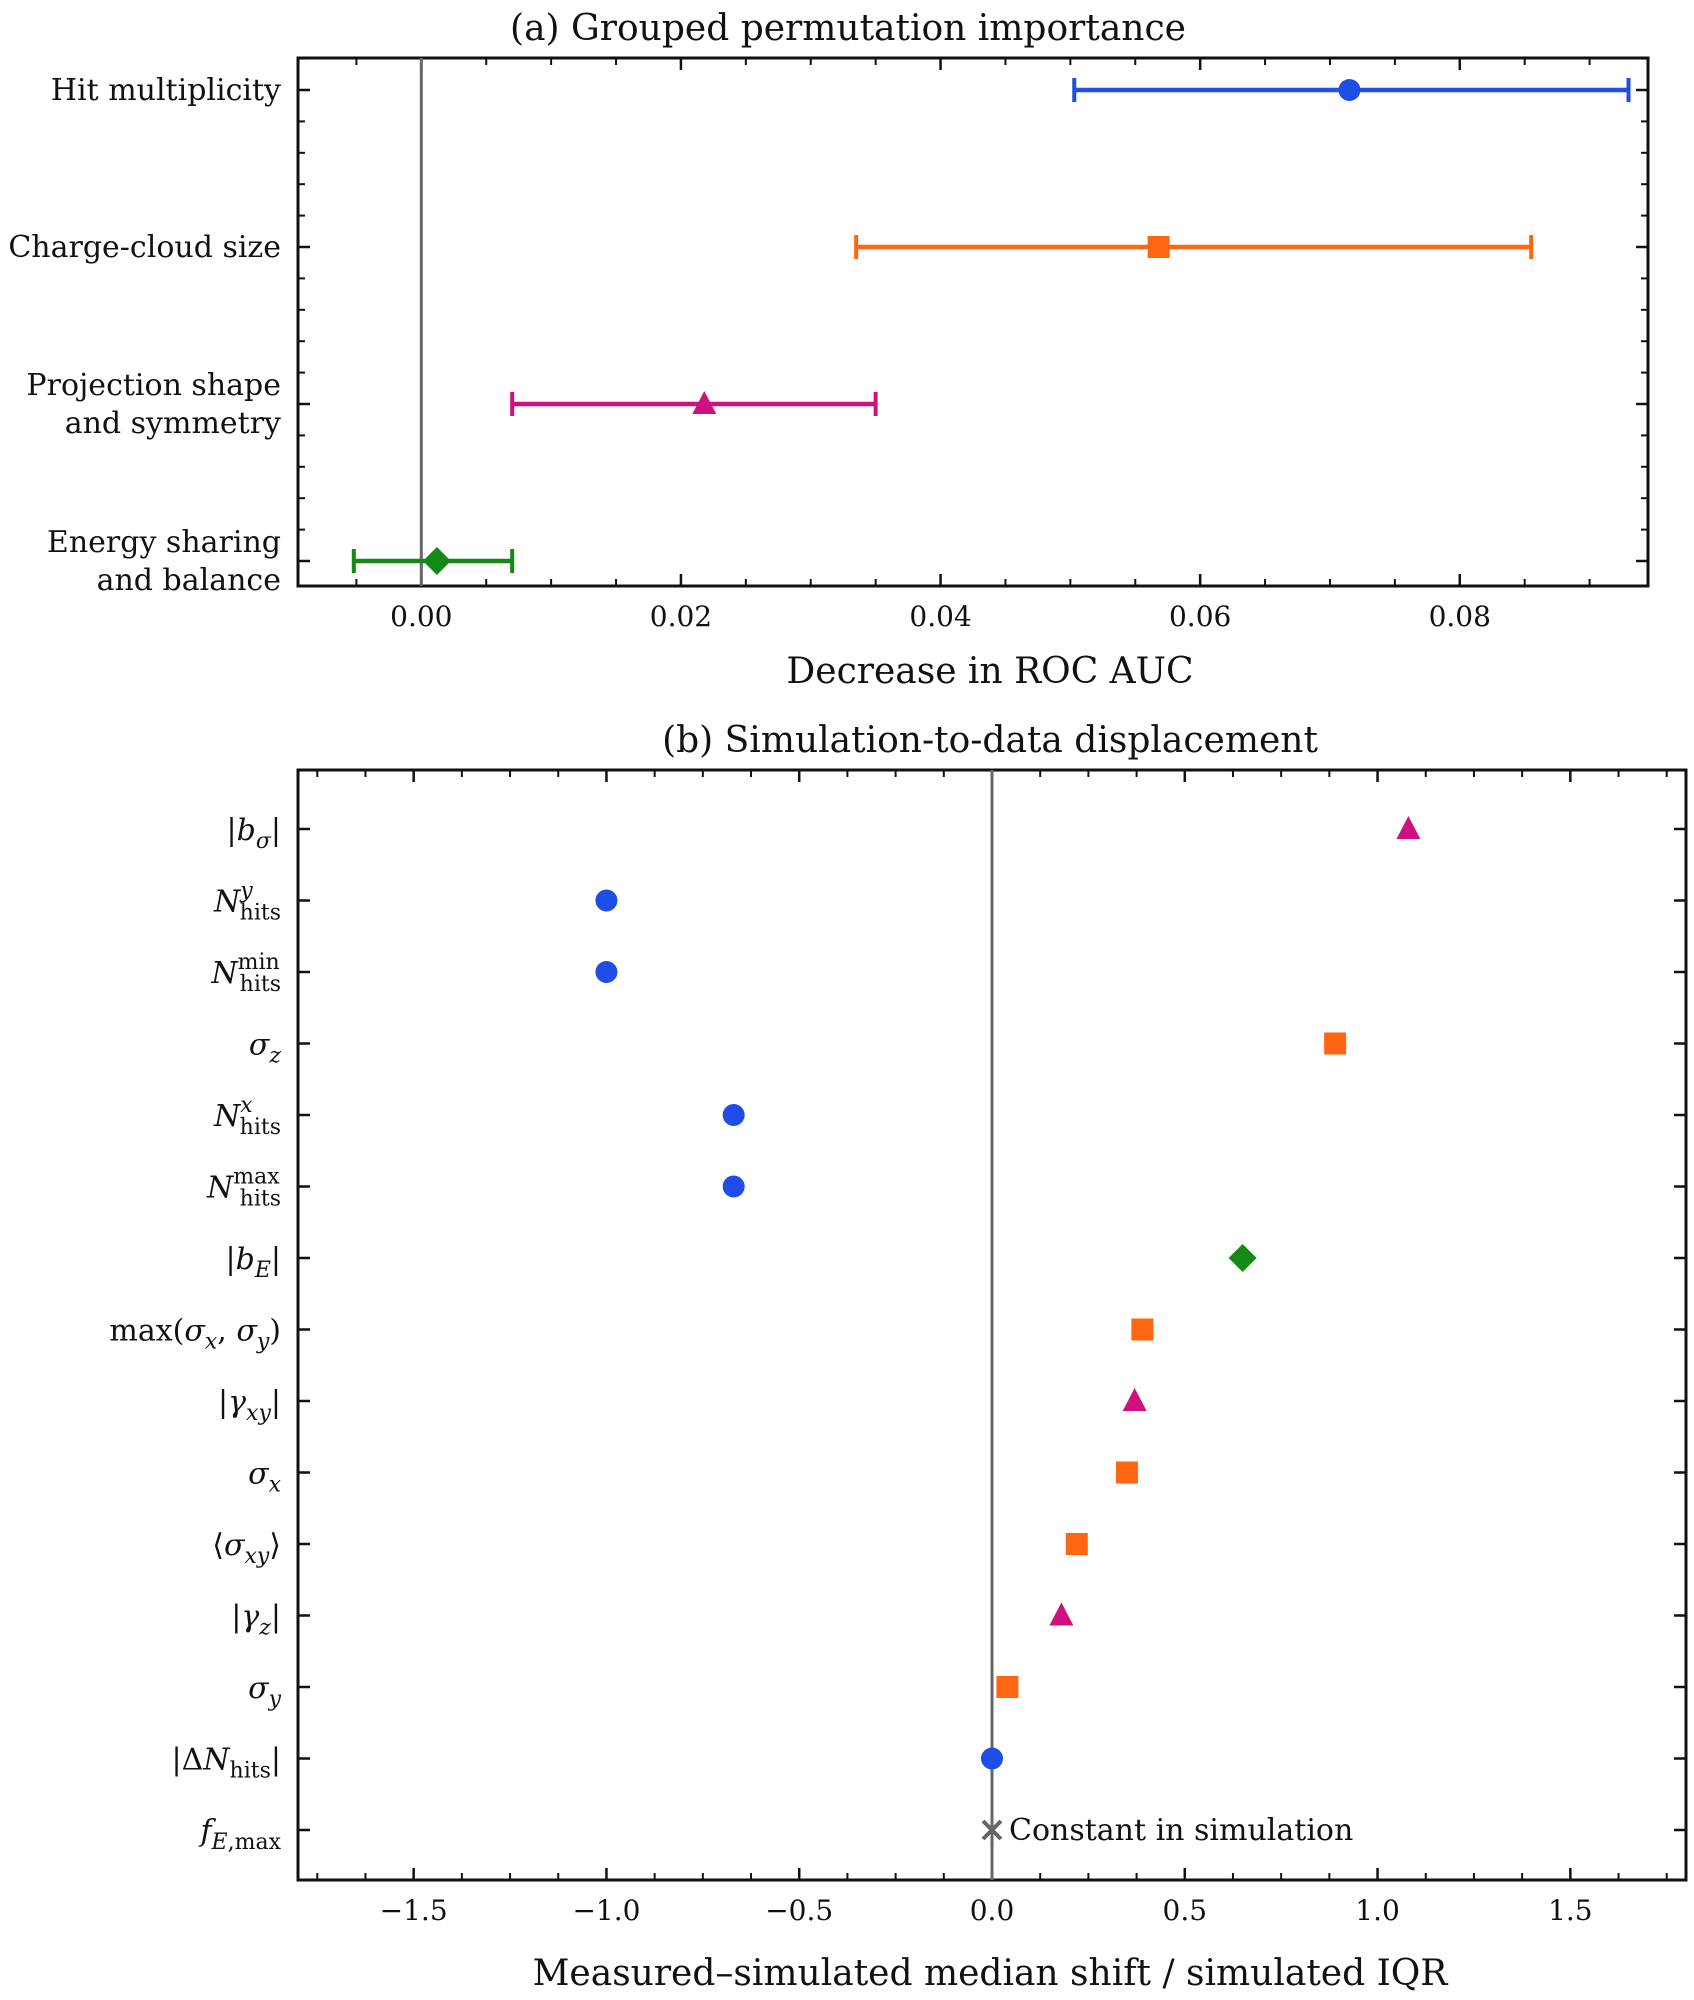  Describe the element at coordinates (1200, 616) in the screenshot. I see `panel-a-x-tick-label: 0.06` at that location.